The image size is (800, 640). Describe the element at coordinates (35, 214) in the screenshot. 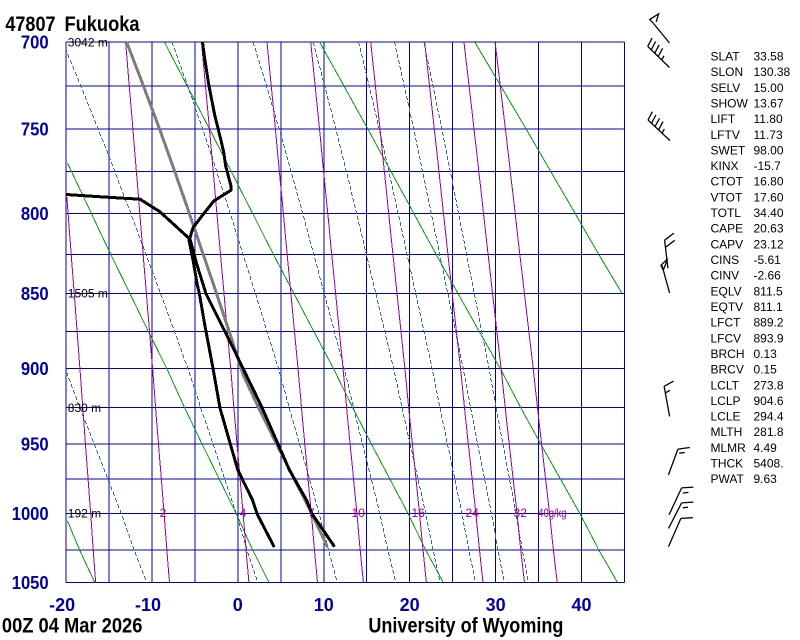

I see `svg-text: 800` at that location.